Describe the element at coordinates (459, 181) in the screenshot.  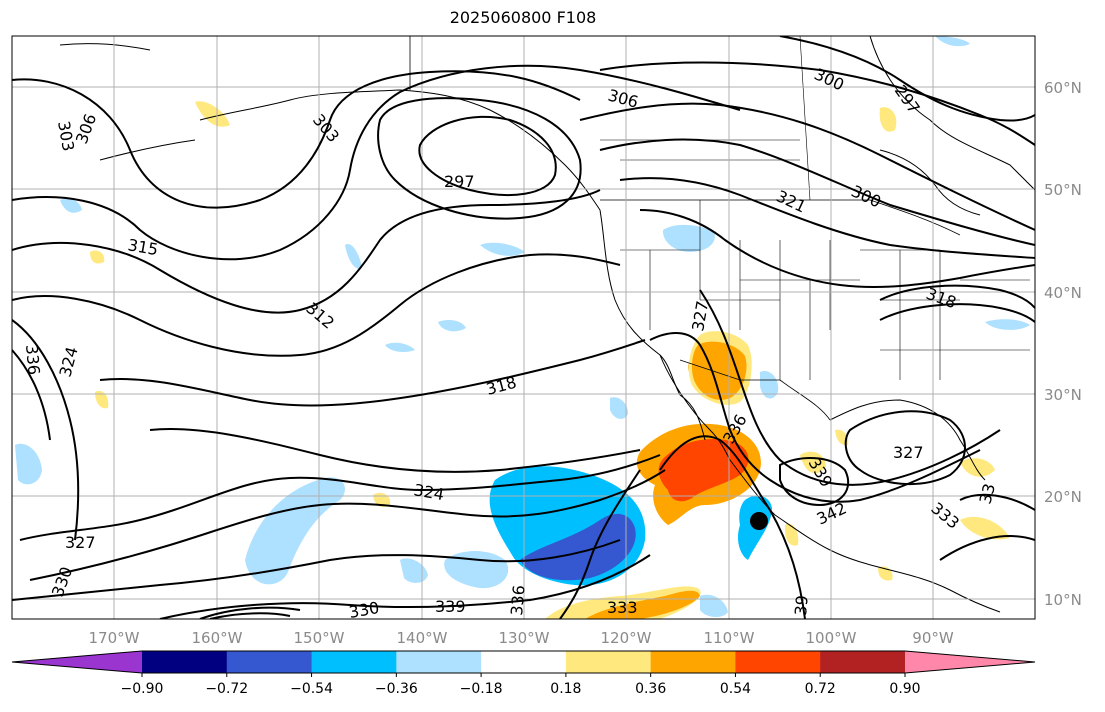
I see `contour-label: 297` at that location.